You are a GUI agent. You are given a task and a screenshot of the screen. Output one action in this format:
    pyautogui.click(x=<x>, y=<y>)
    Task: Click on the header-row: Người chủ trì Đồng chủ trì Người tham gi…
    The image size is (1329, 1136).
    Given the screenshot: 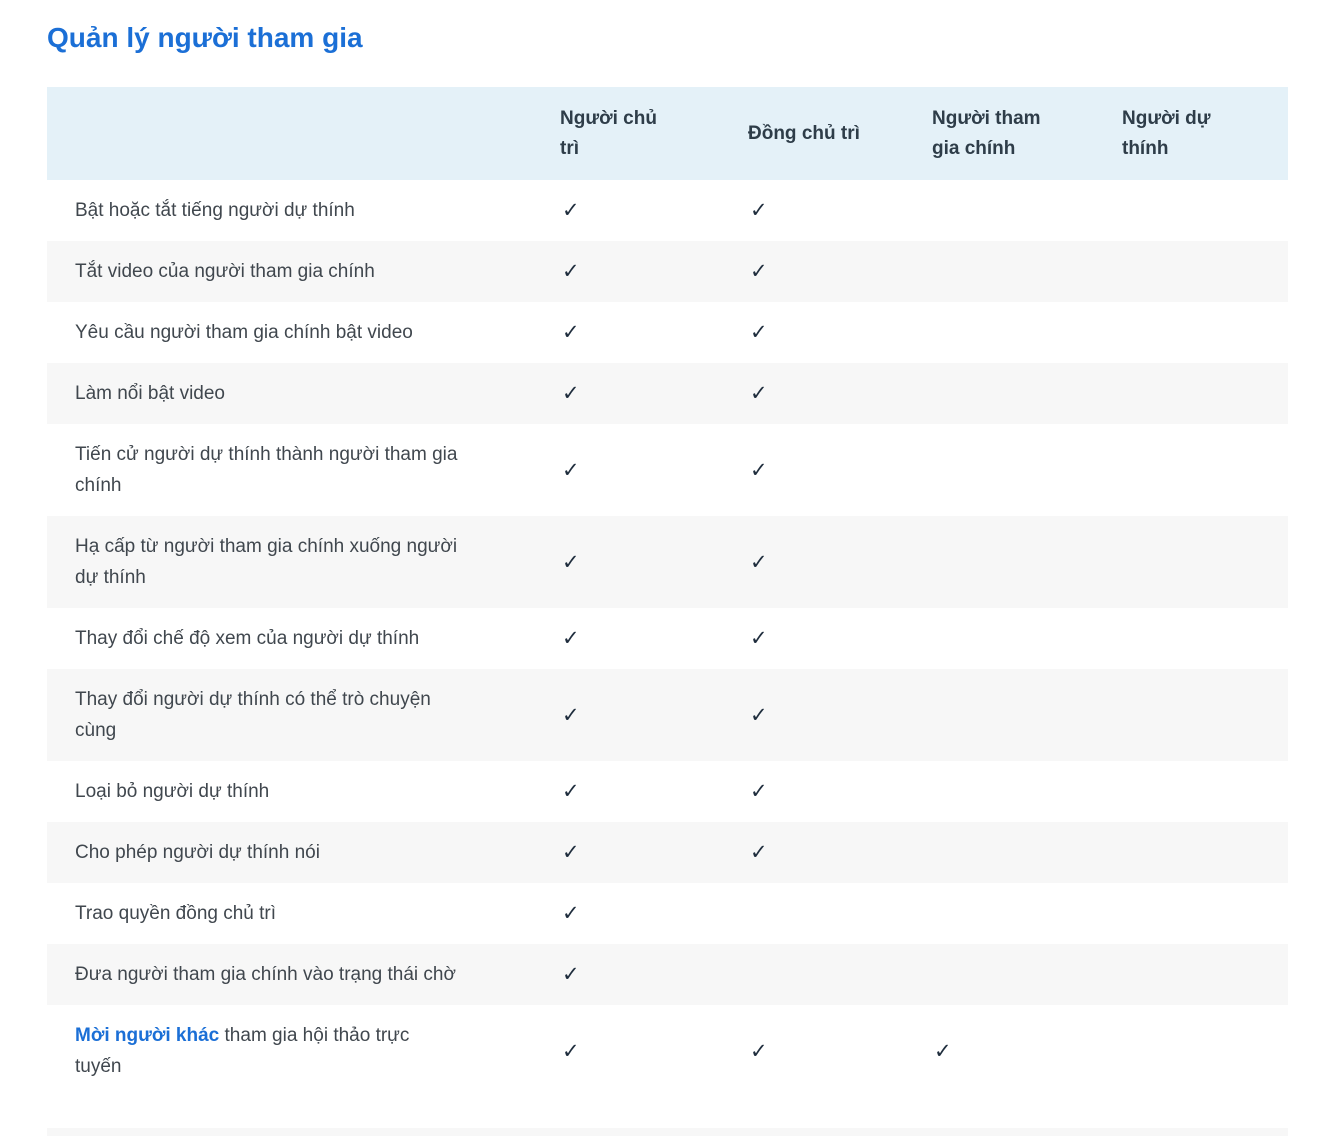 What is the action you would take?
    pyautogui.click(x=667, y=133)
    